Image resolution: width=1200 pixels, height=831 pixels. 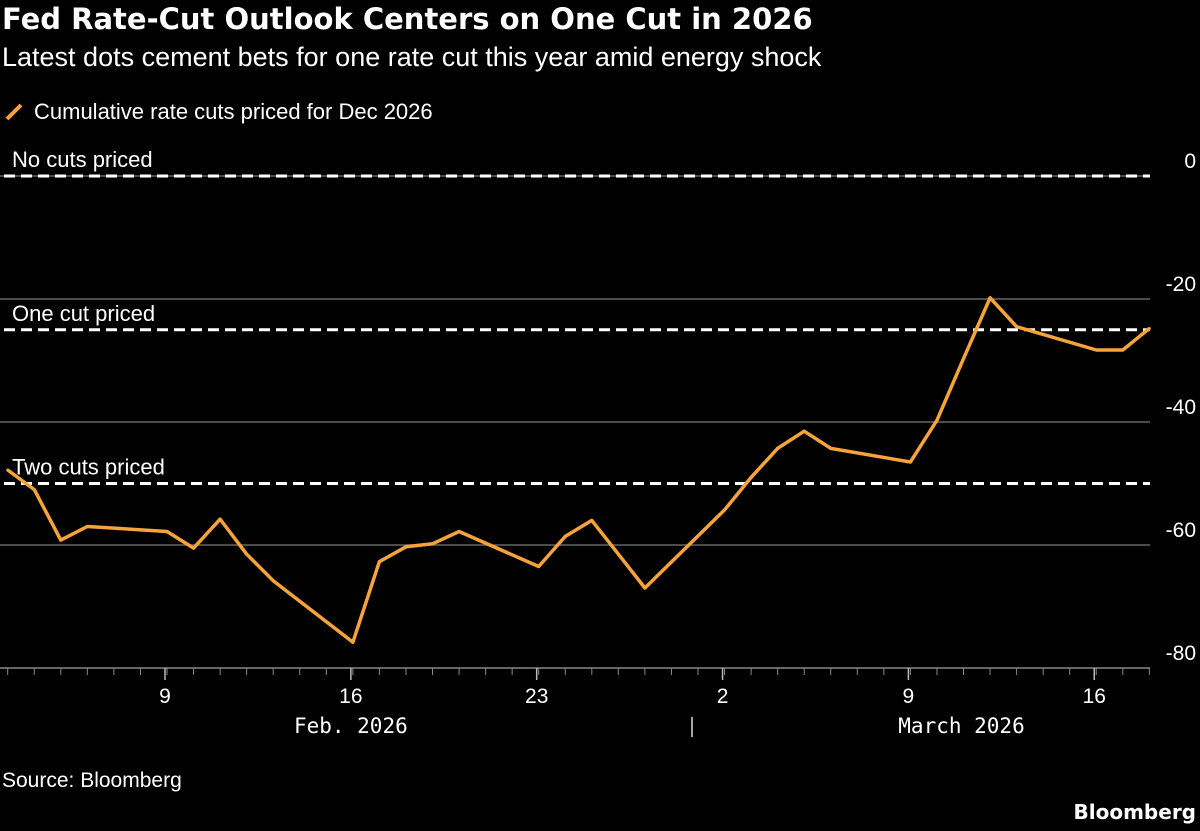 What do you see at coordinates (1181, 530) in the screenshot?
I see `y-tick-label: -60` at bounding box center [1181, 530].